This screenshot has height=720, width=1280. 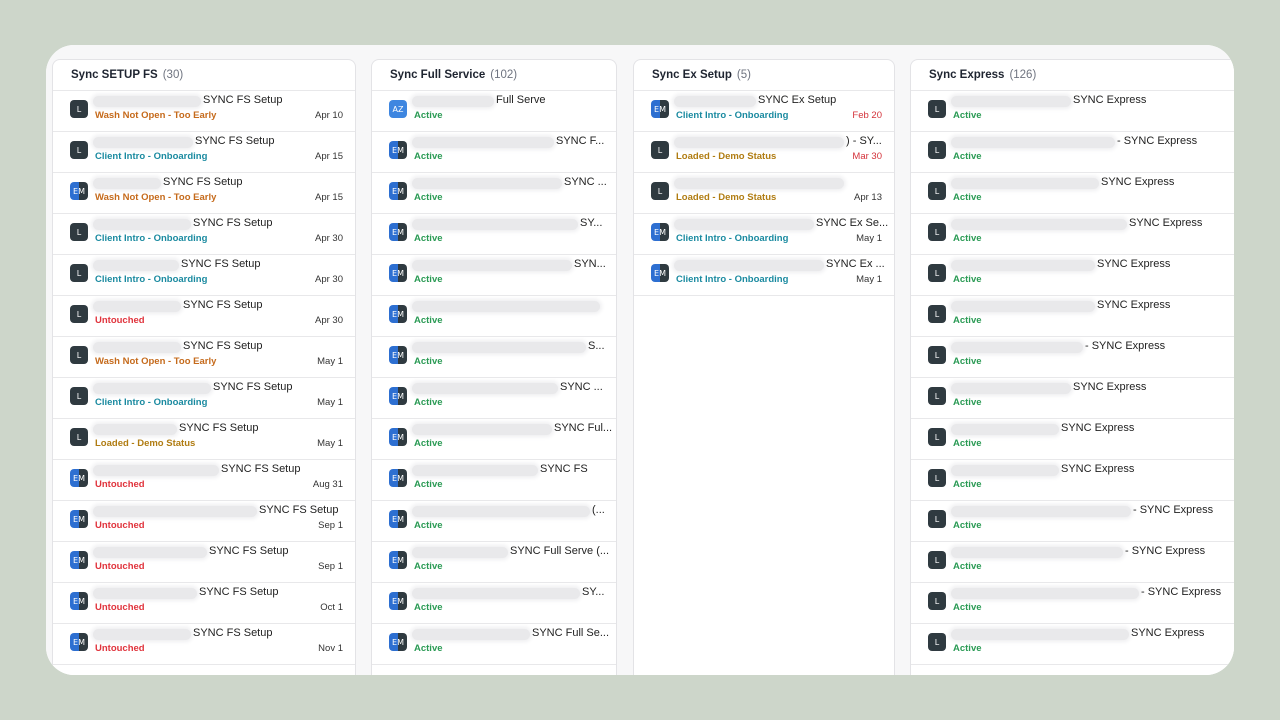 What do you see at coordinates (204, 603) in the screenshot?
I see `deal-card: EM SYNC FS Setup Untouched Oct 1` at bounding box center [204, 603].